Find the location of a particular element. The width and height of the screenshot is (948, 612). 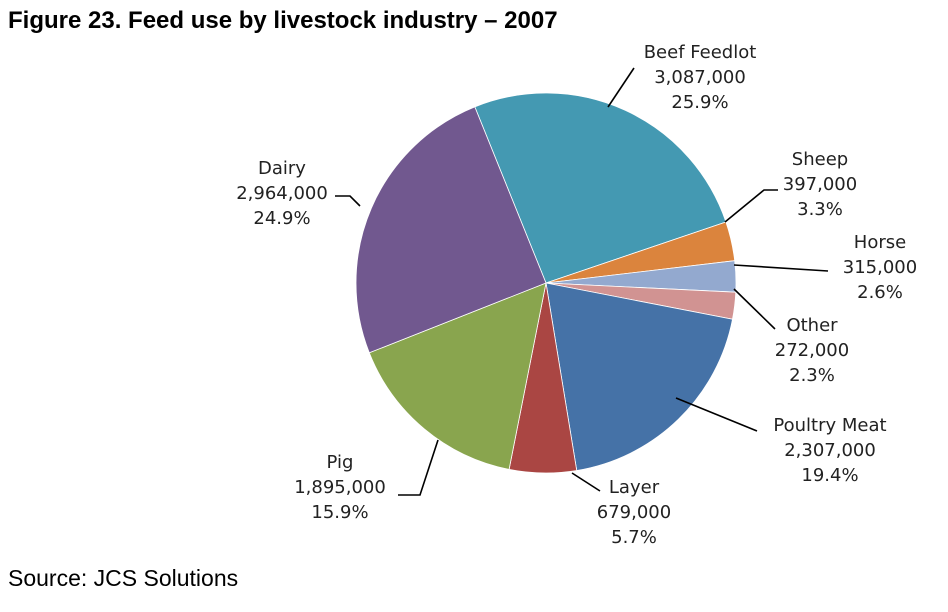

leader-line-poultry-meat is located at coordinates (716, 414).